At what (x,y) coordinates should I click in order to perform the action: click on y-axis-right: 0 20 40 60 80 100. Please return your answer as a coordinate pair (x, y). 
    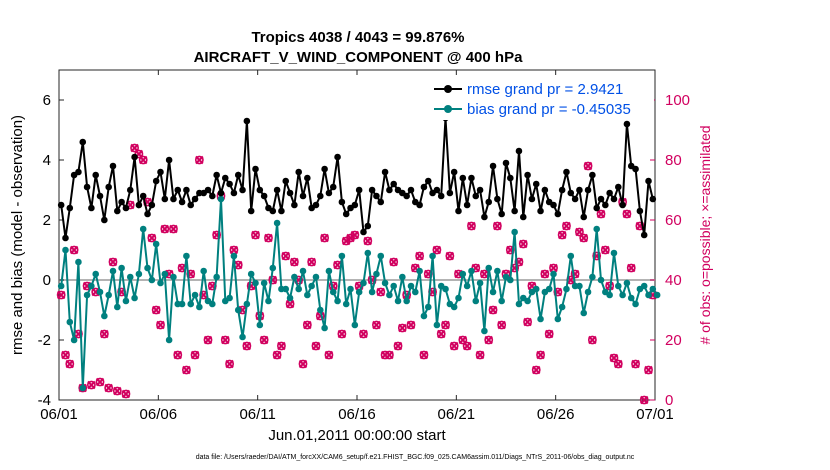
    Looking at the image, I should click on (670, 250).